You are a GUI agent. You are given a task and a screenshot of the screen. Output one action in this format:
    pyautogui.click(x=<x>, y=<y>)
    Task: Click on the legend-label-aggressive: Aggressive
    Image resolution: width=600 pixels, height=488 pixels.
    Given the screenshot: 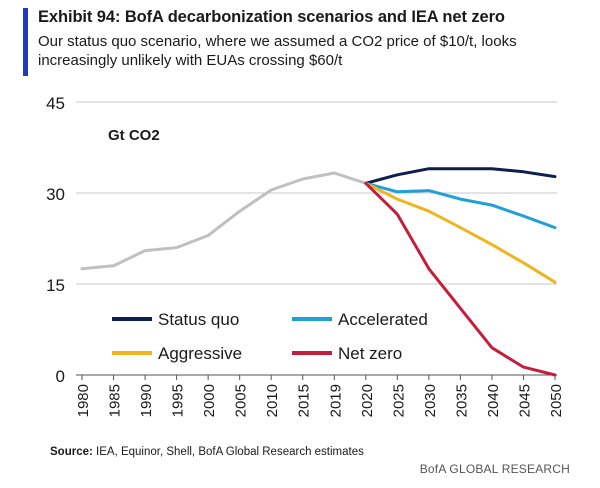 What is the action you would take?
    pyautogui.click(x=200, y=353)
    